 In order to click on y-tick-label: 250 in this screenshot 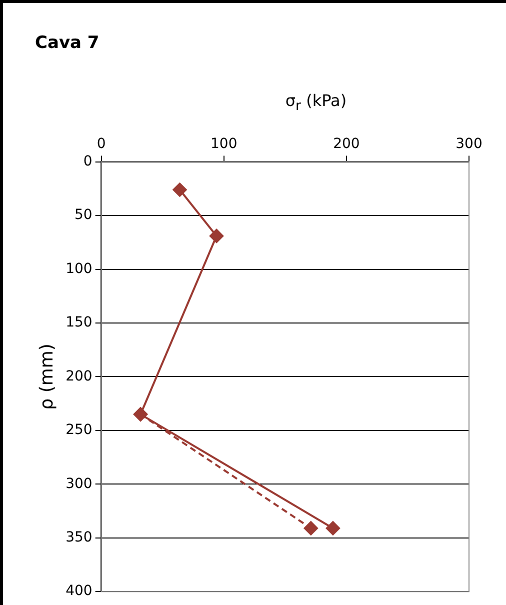, I will do `click(79, 430)`.